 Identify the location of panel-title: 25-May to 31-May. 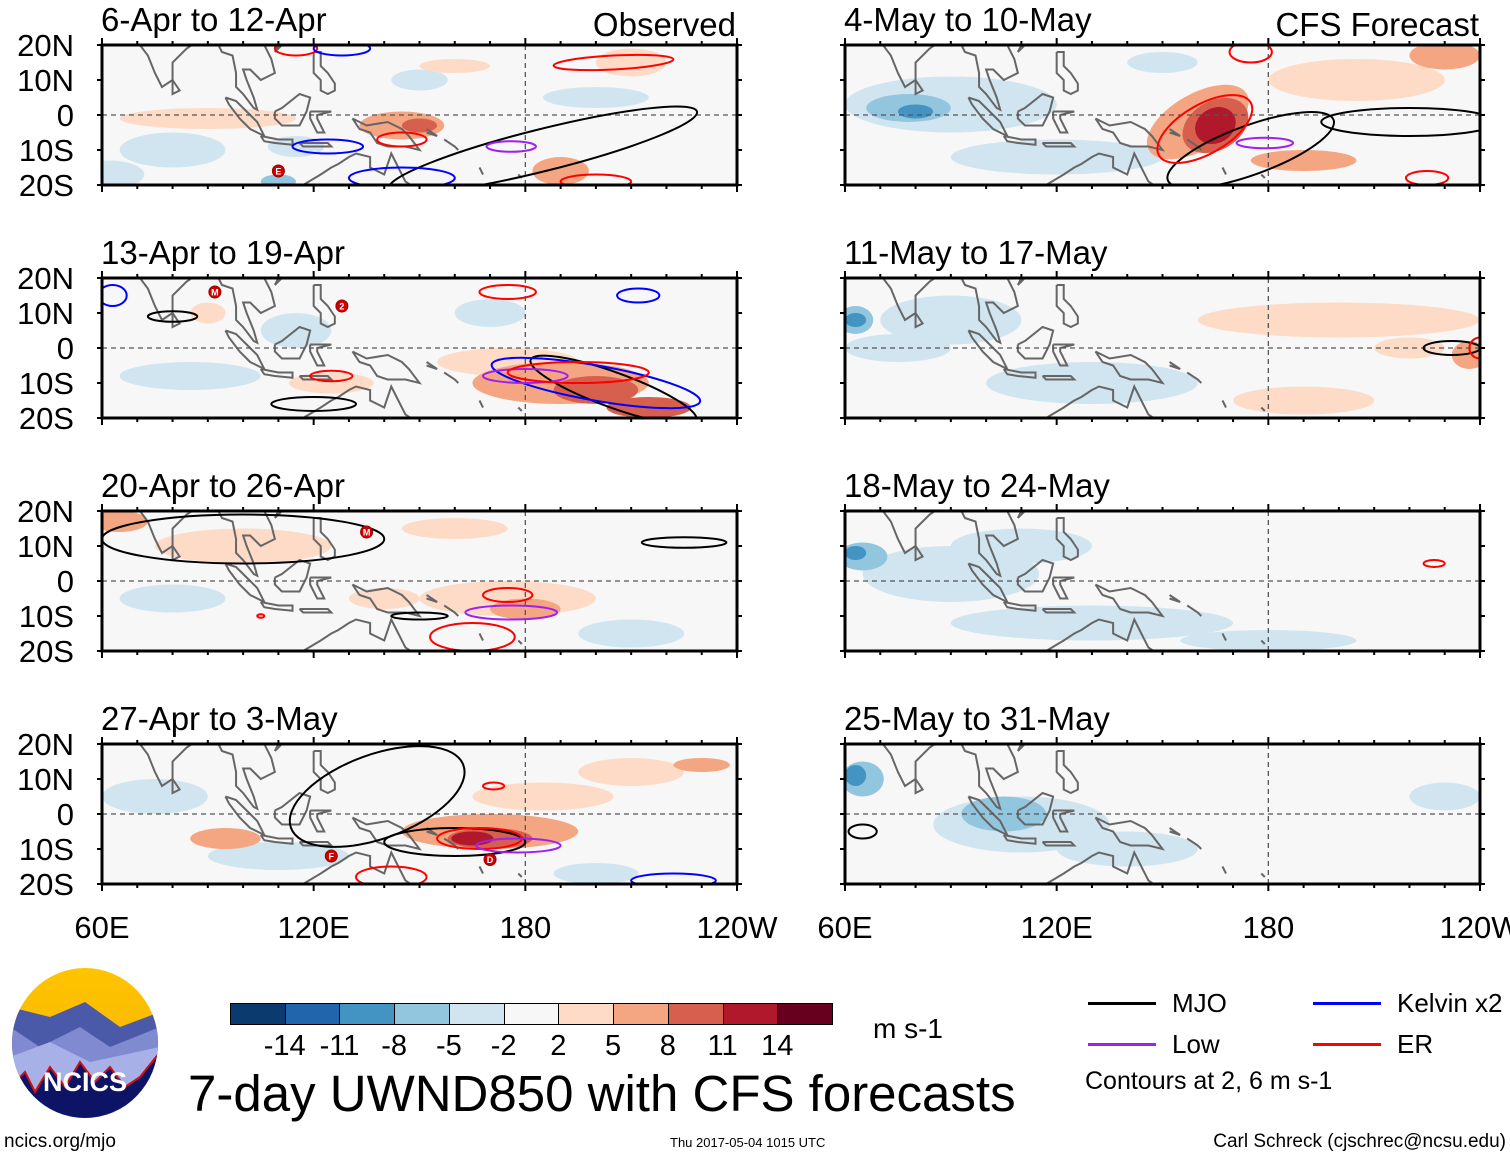
(977, 718).